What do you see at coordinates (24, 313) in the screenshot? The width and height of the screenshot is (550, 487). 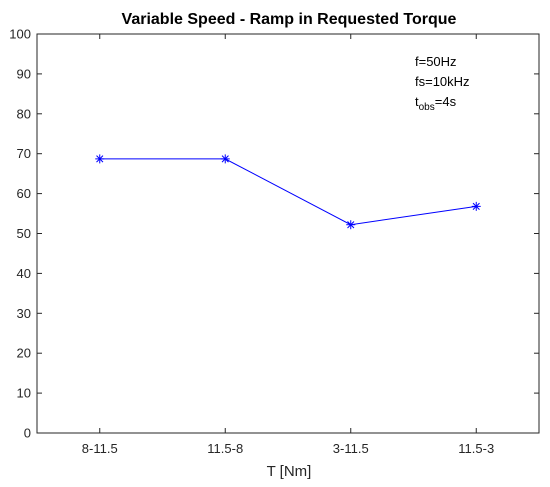 I see `y-tick-label: 30` at bounding box center [24, 313].